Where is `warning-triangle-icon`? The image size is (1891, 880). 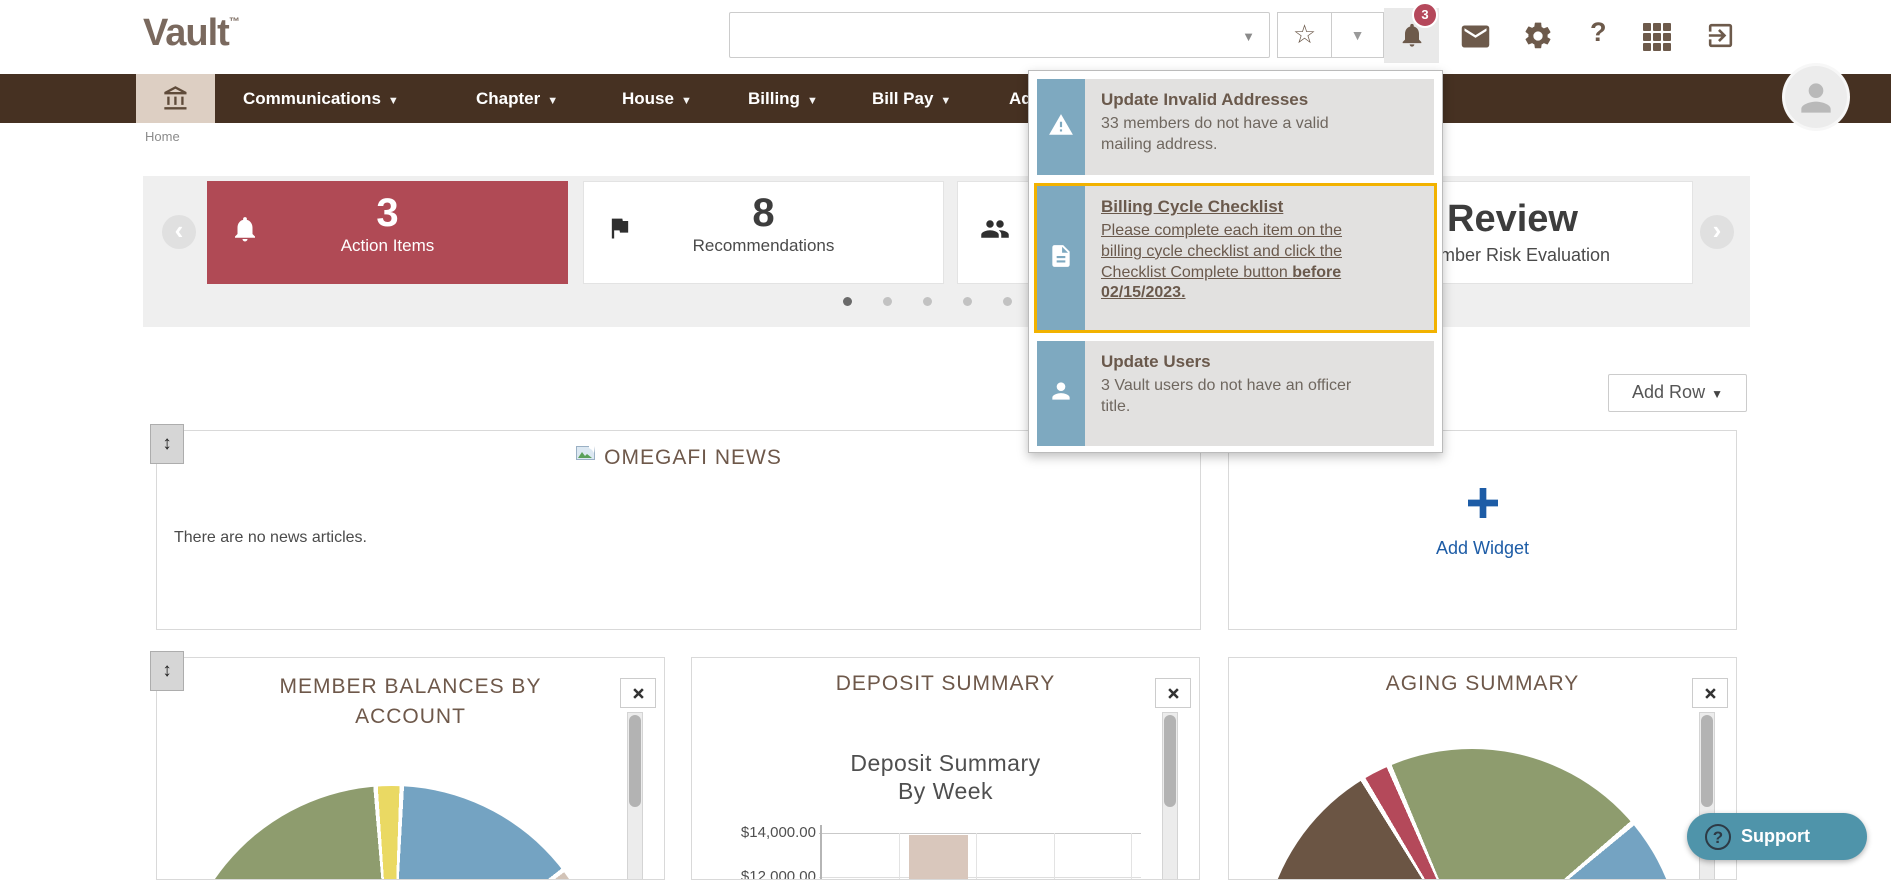
warning-triangle-icon is located at coordinates (1061, 127).